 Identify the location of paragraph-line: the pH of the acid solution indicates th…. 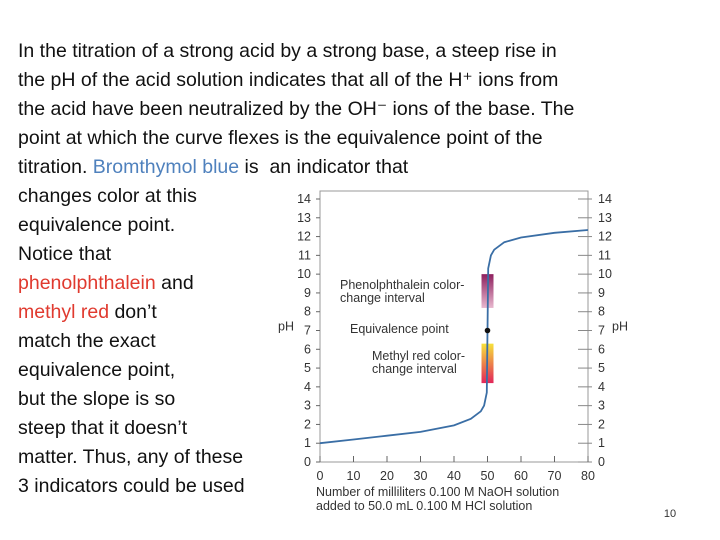
(288, 80).